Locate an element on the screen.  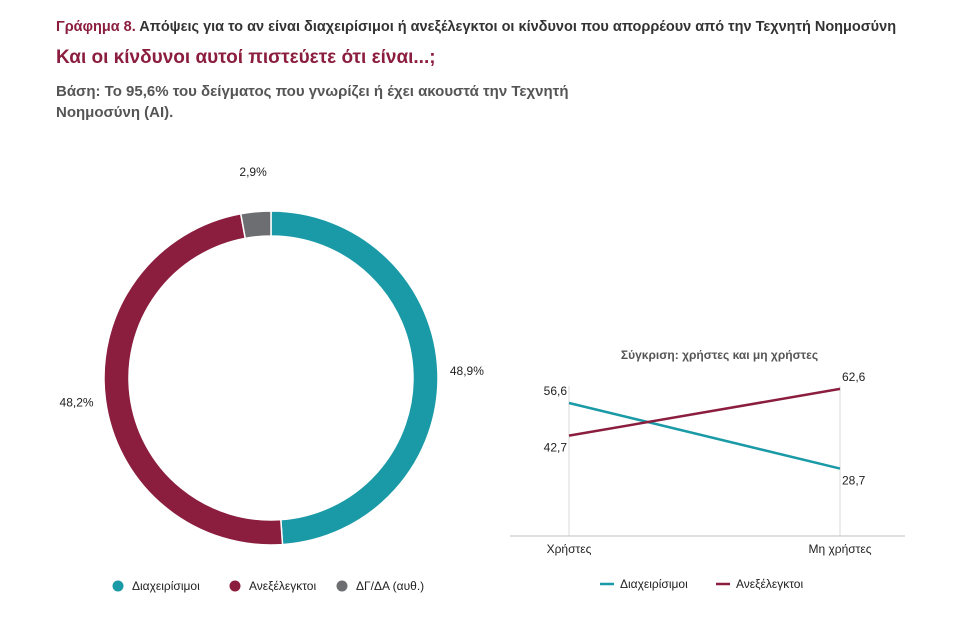
line-chart-title: Σύγκριση: χρήστες και μη χρήστες is located at coordinates (719, 355).